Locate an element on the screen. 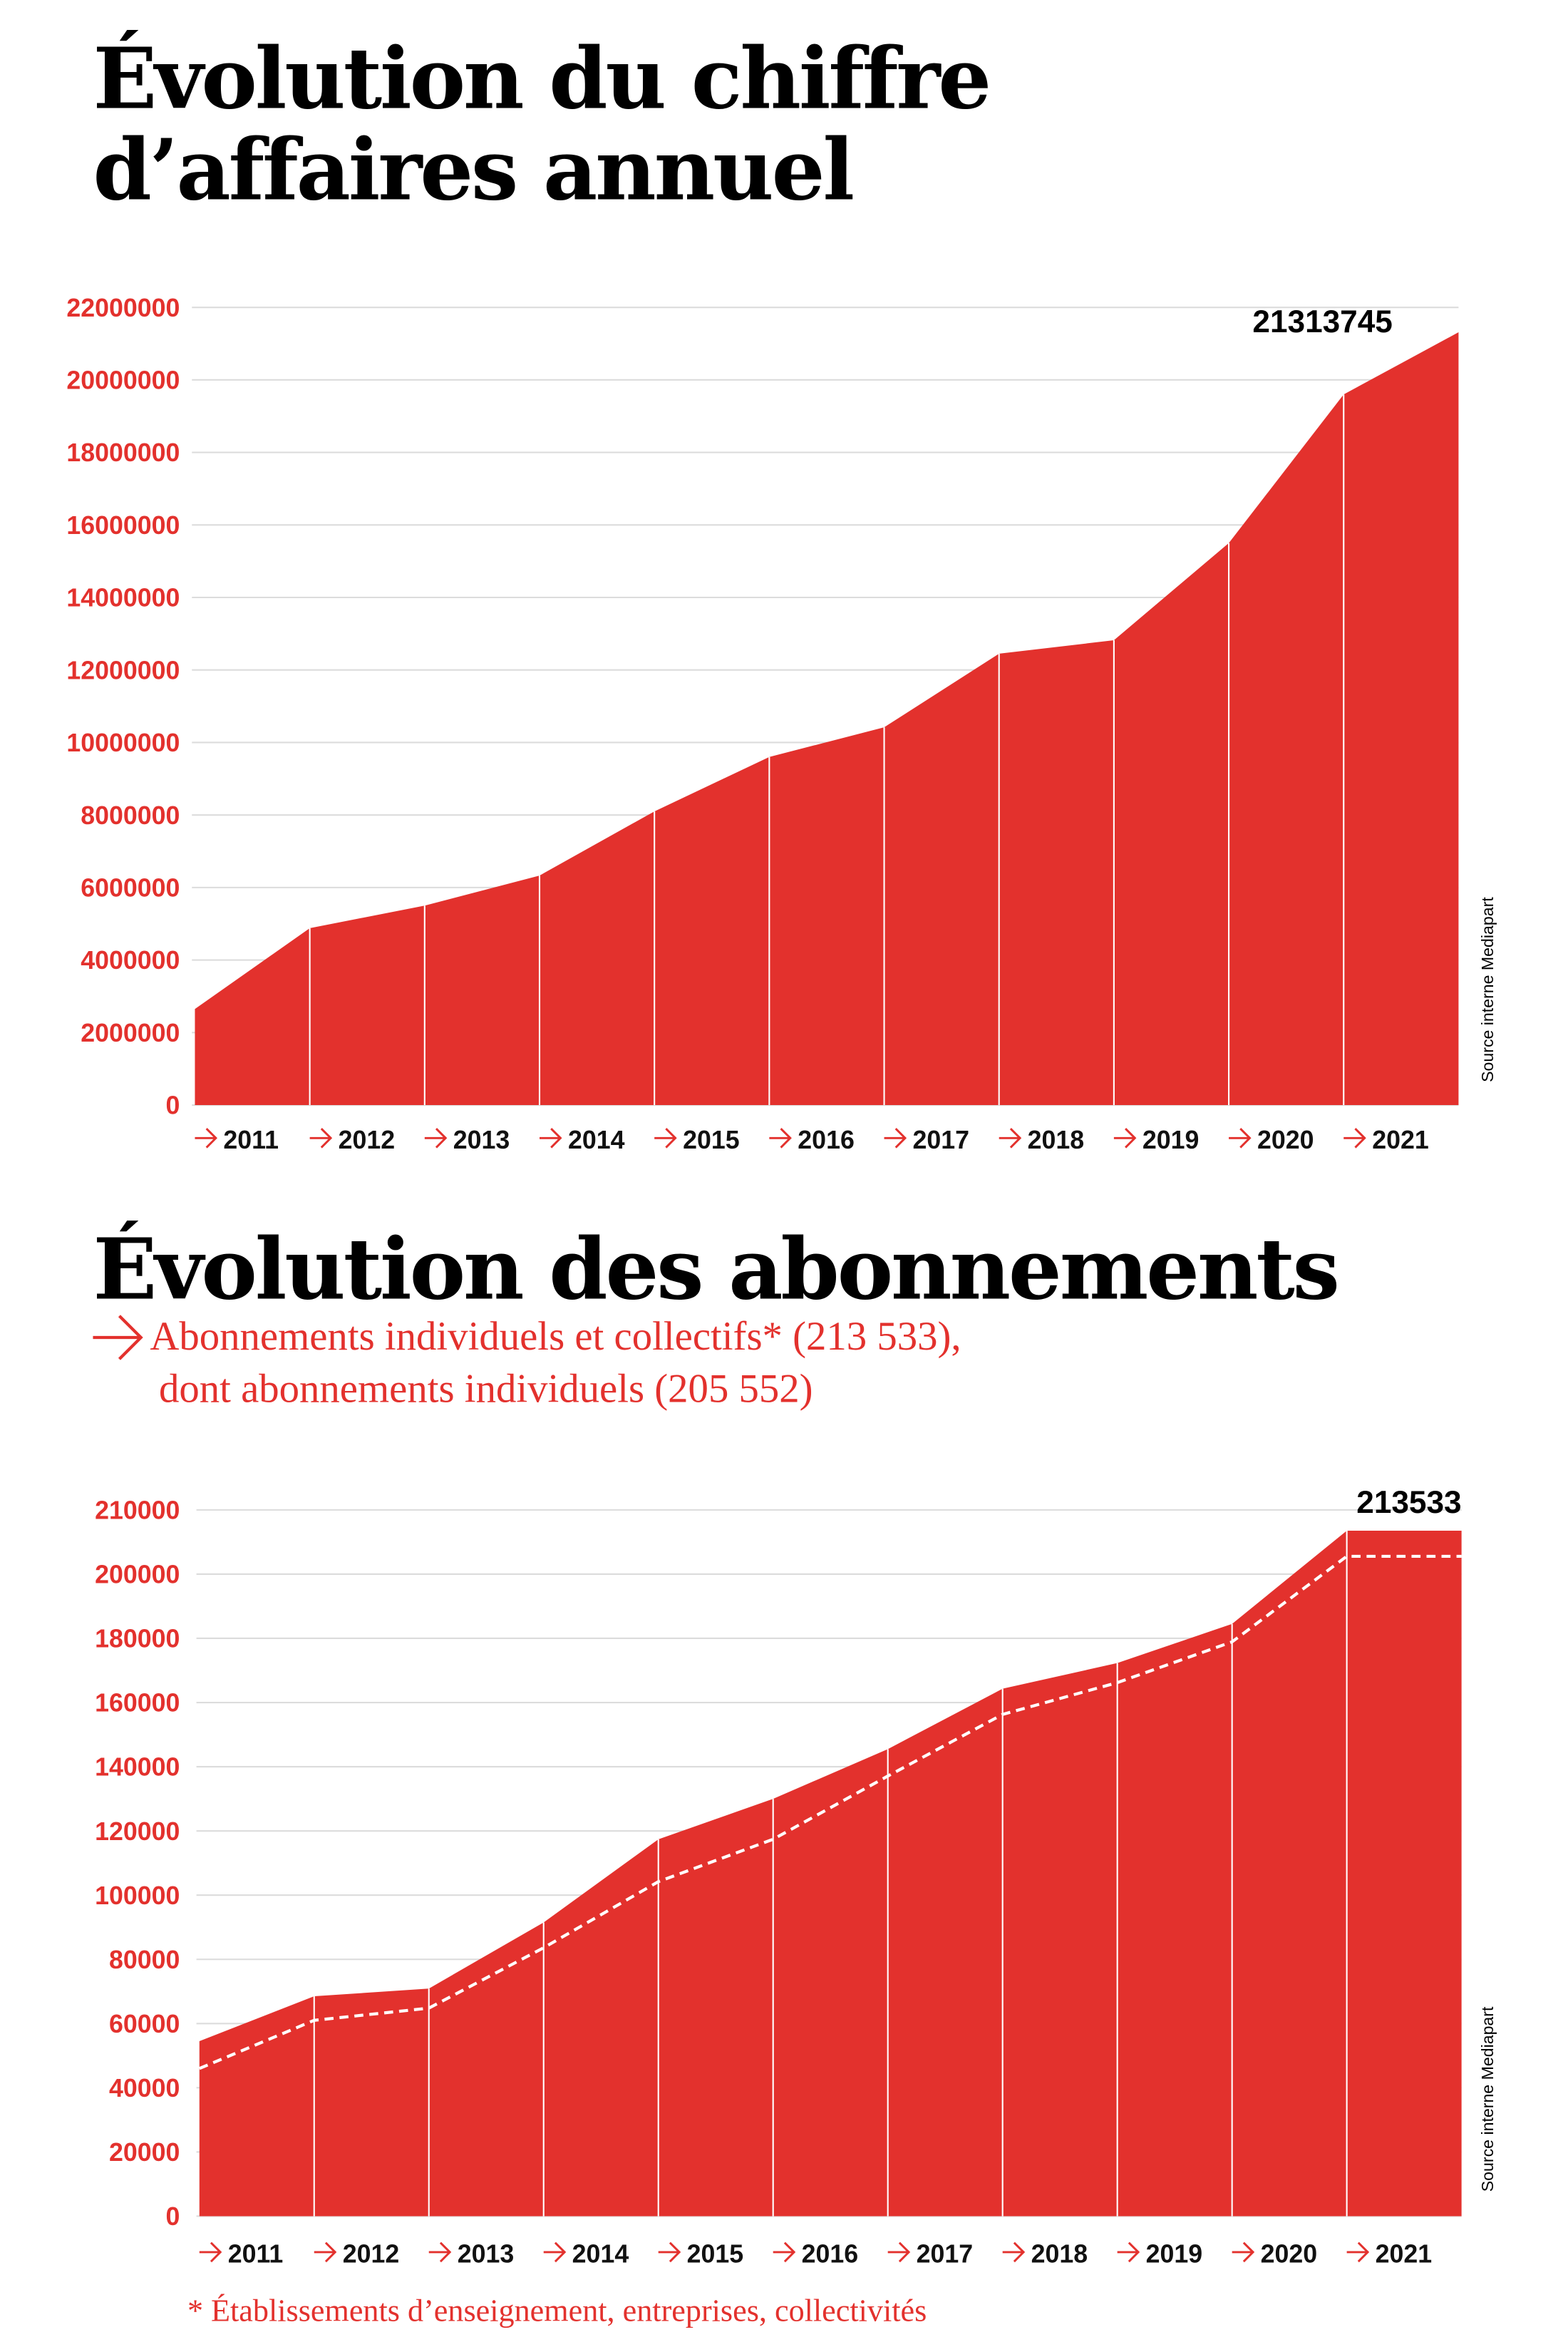 This screenshot has width=1568, height=2352. chart-subtitle: dont abonnements individuels (205 552) is located at coordinates (486, 1388).